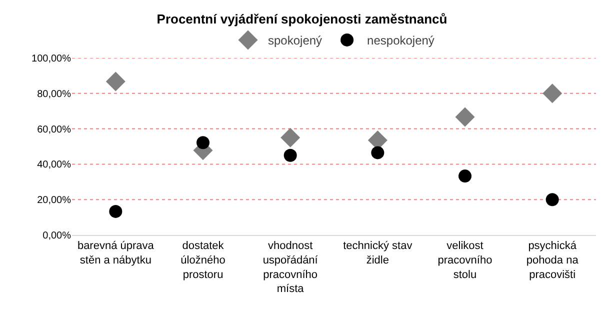 The width and height of the screenshot is (604, 325). I want to click on y-tick-label: 80,00%, so click(54, 94).